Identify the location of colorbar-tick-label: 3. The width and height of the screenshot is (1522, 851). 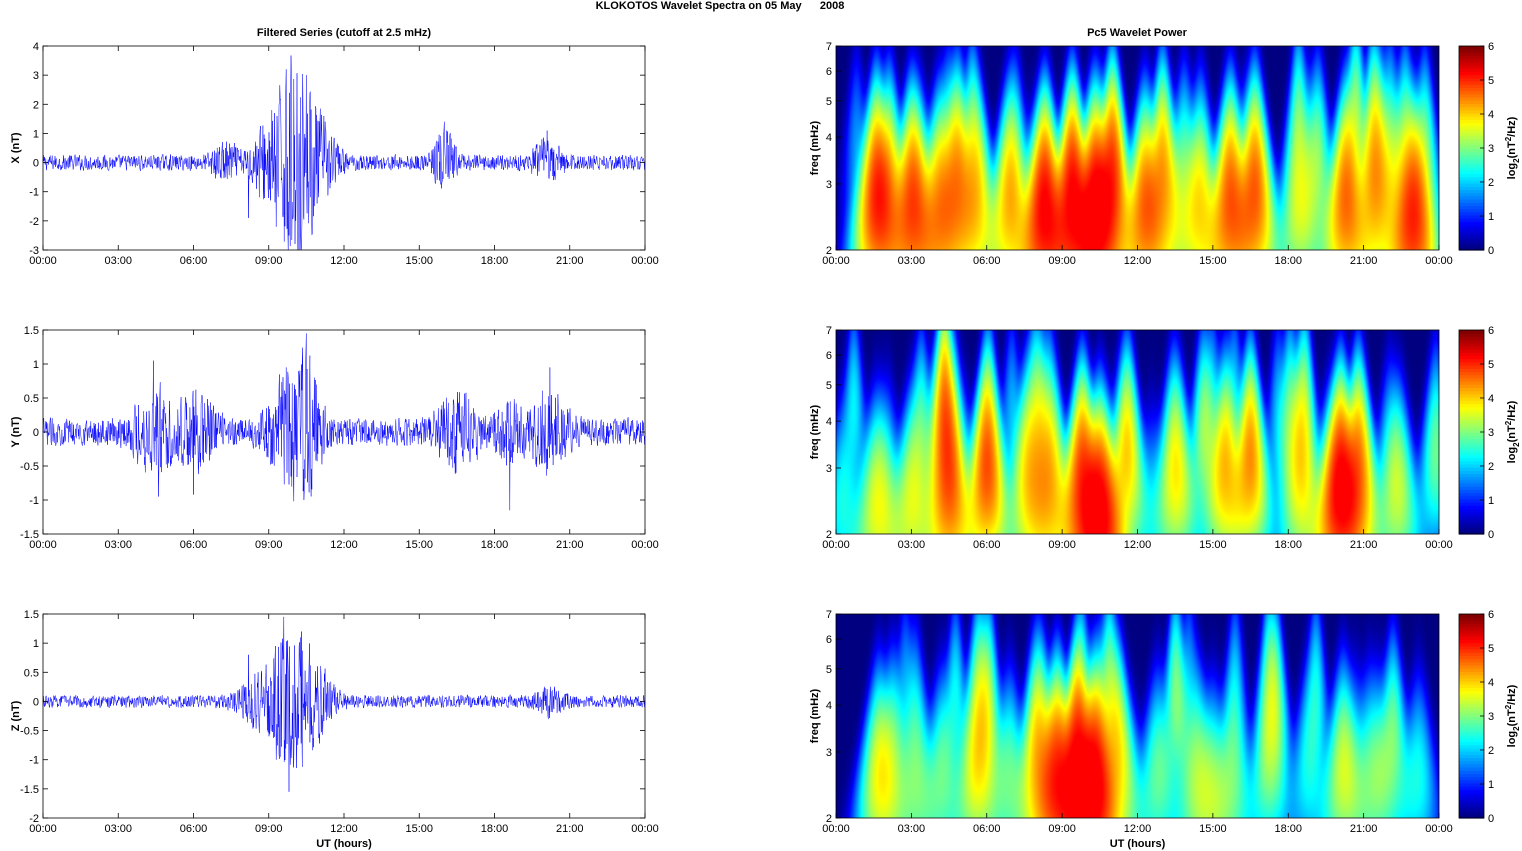
(1491, 149).